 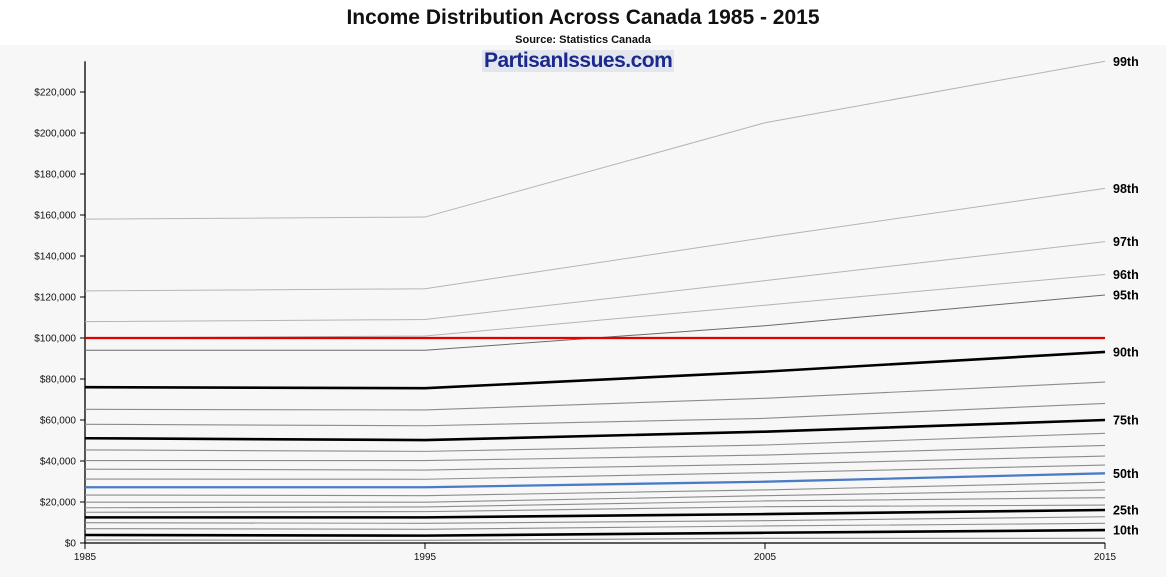 What do you see at coordinates (1126, 531) in the screenshot?
I see `series-label-10th: 10th` at bounding box center [1126, 531].